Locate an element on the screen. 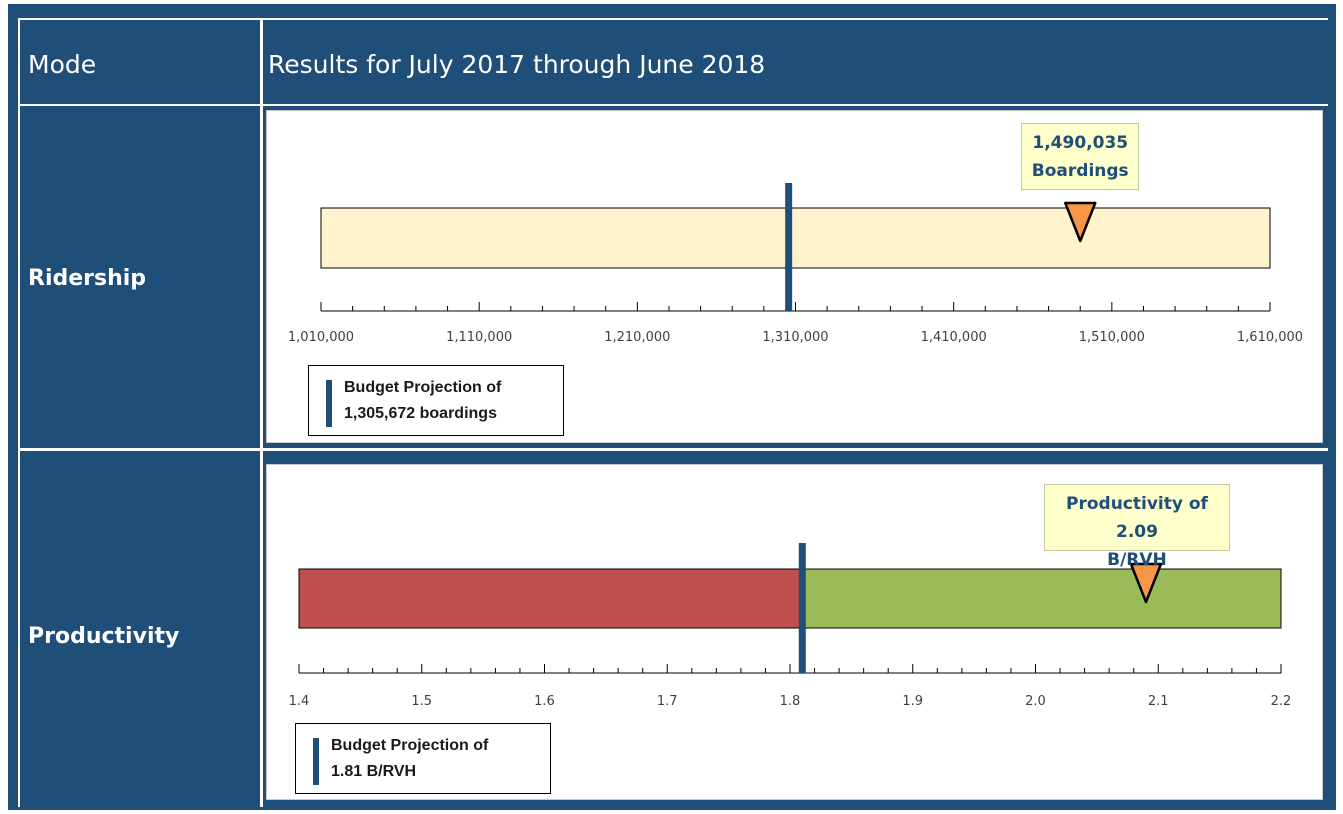 The width and height of the screenshot is (1343, 814). tick-label: 1,410,000 is located at coordinates (954, 337).